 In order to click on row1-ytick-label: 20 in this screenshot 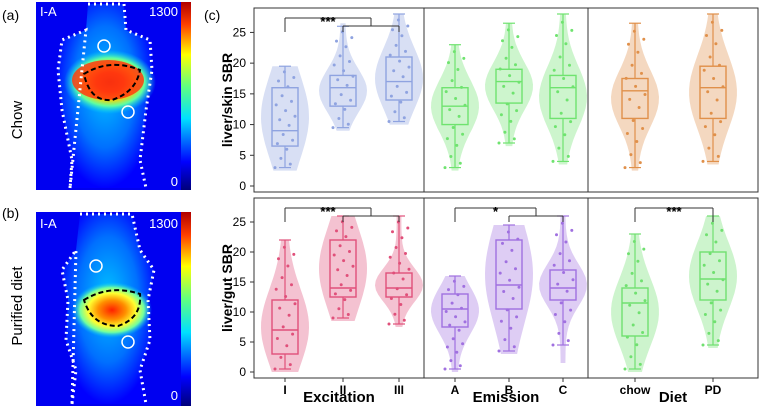, I will do `click(240, 252)`.